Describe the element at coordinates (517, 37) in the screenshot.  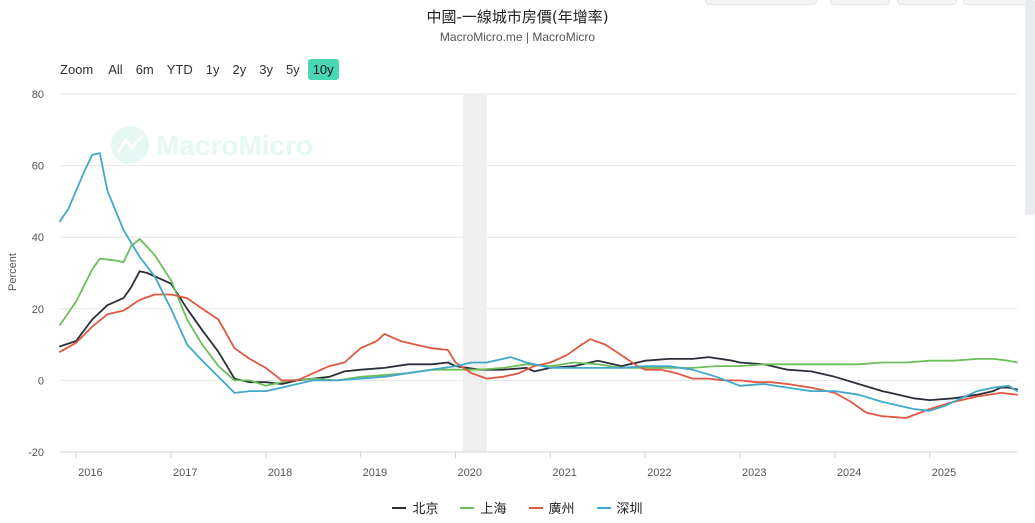
I see `chart-subtitle: MacroMicro.me | MacroMicro` at that location.